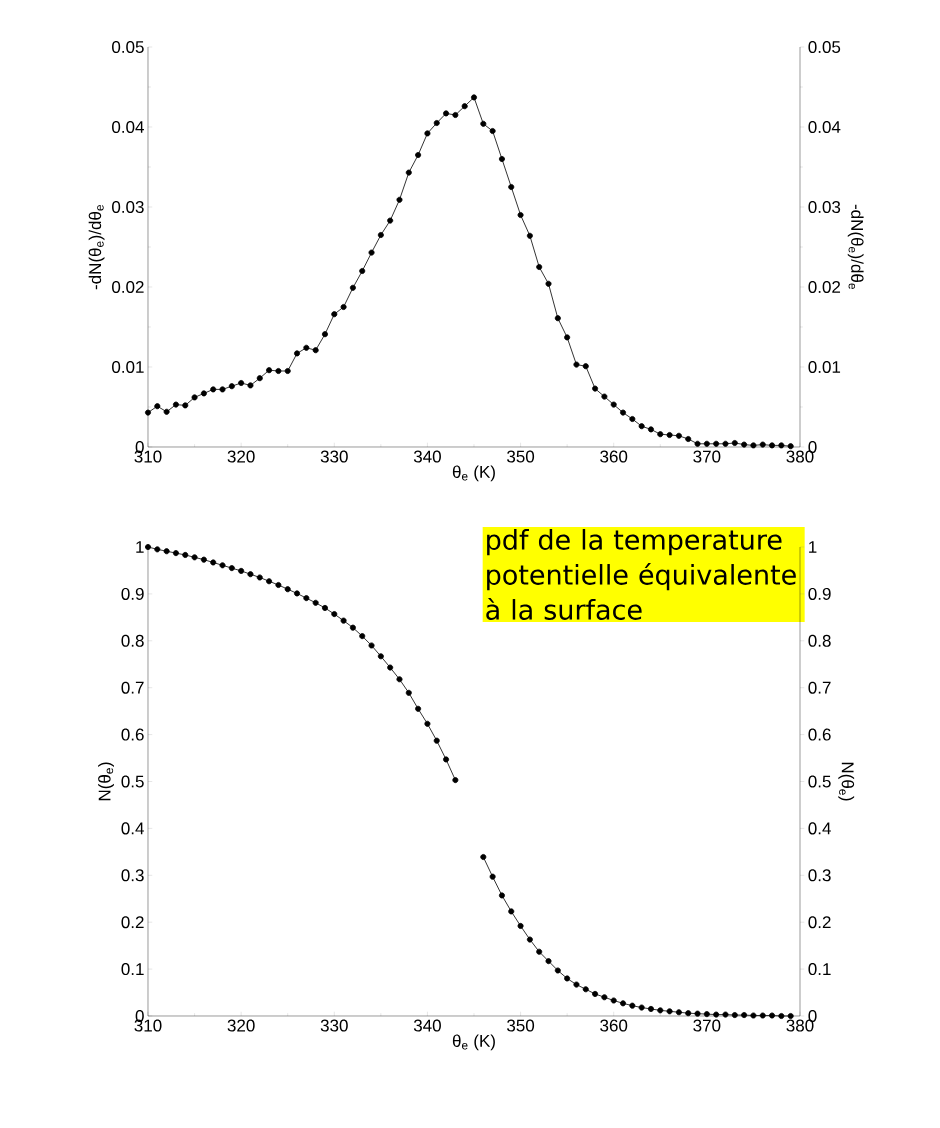 The height and width of the screenshot is (1128, 940). Describe the element at coordinates (819, 734) in the screenshot. I see `y2-tick-label: 0.6` at that location.